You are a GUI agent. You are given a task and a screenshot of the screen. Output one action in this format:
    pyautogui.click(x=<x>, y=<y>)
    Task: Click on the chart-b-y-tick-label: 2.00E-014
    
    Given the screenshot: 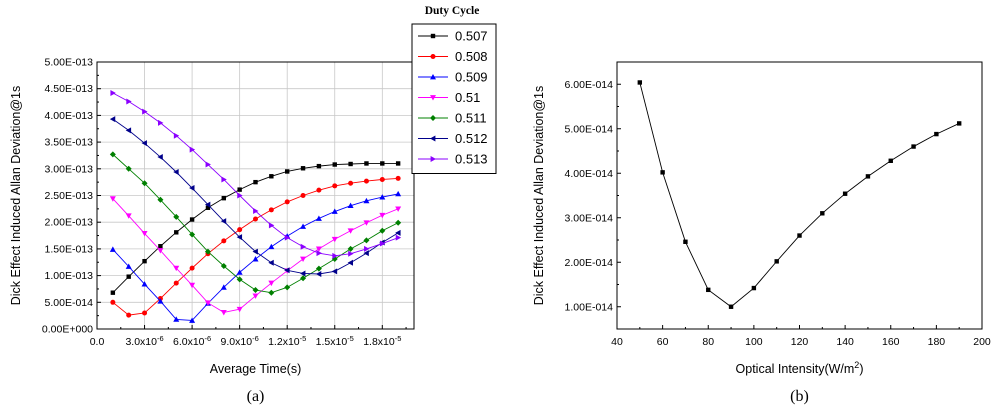 What is the action you would take?
    pyautogui.click(x=589, y=263)
    